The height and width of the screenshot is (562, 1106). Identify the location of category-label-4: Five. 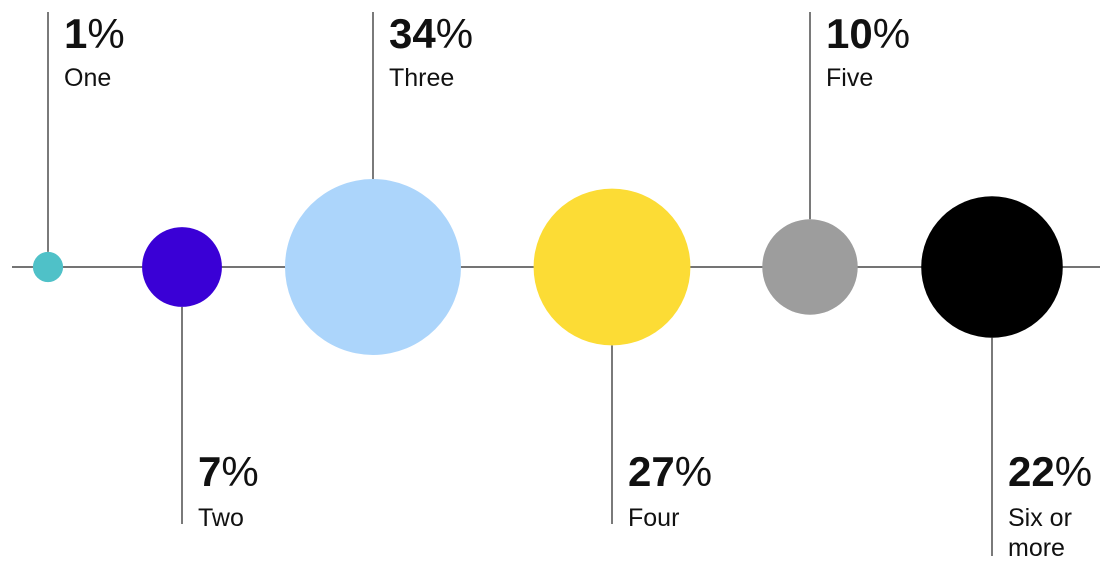
(849, 78).